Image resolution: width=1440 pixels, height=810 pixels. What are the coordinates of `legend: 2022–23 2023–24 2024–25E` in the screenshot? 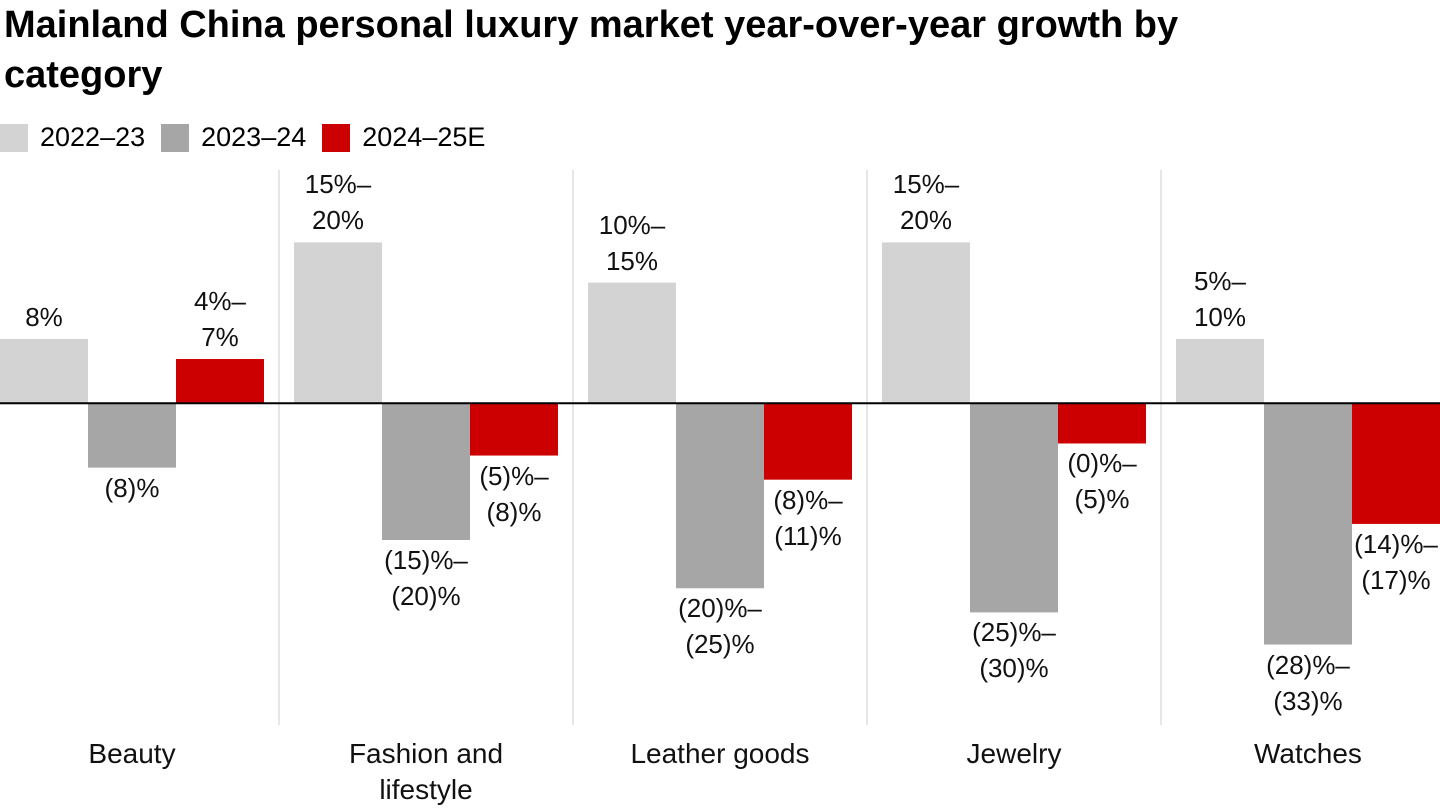 It's located at (242, 137).